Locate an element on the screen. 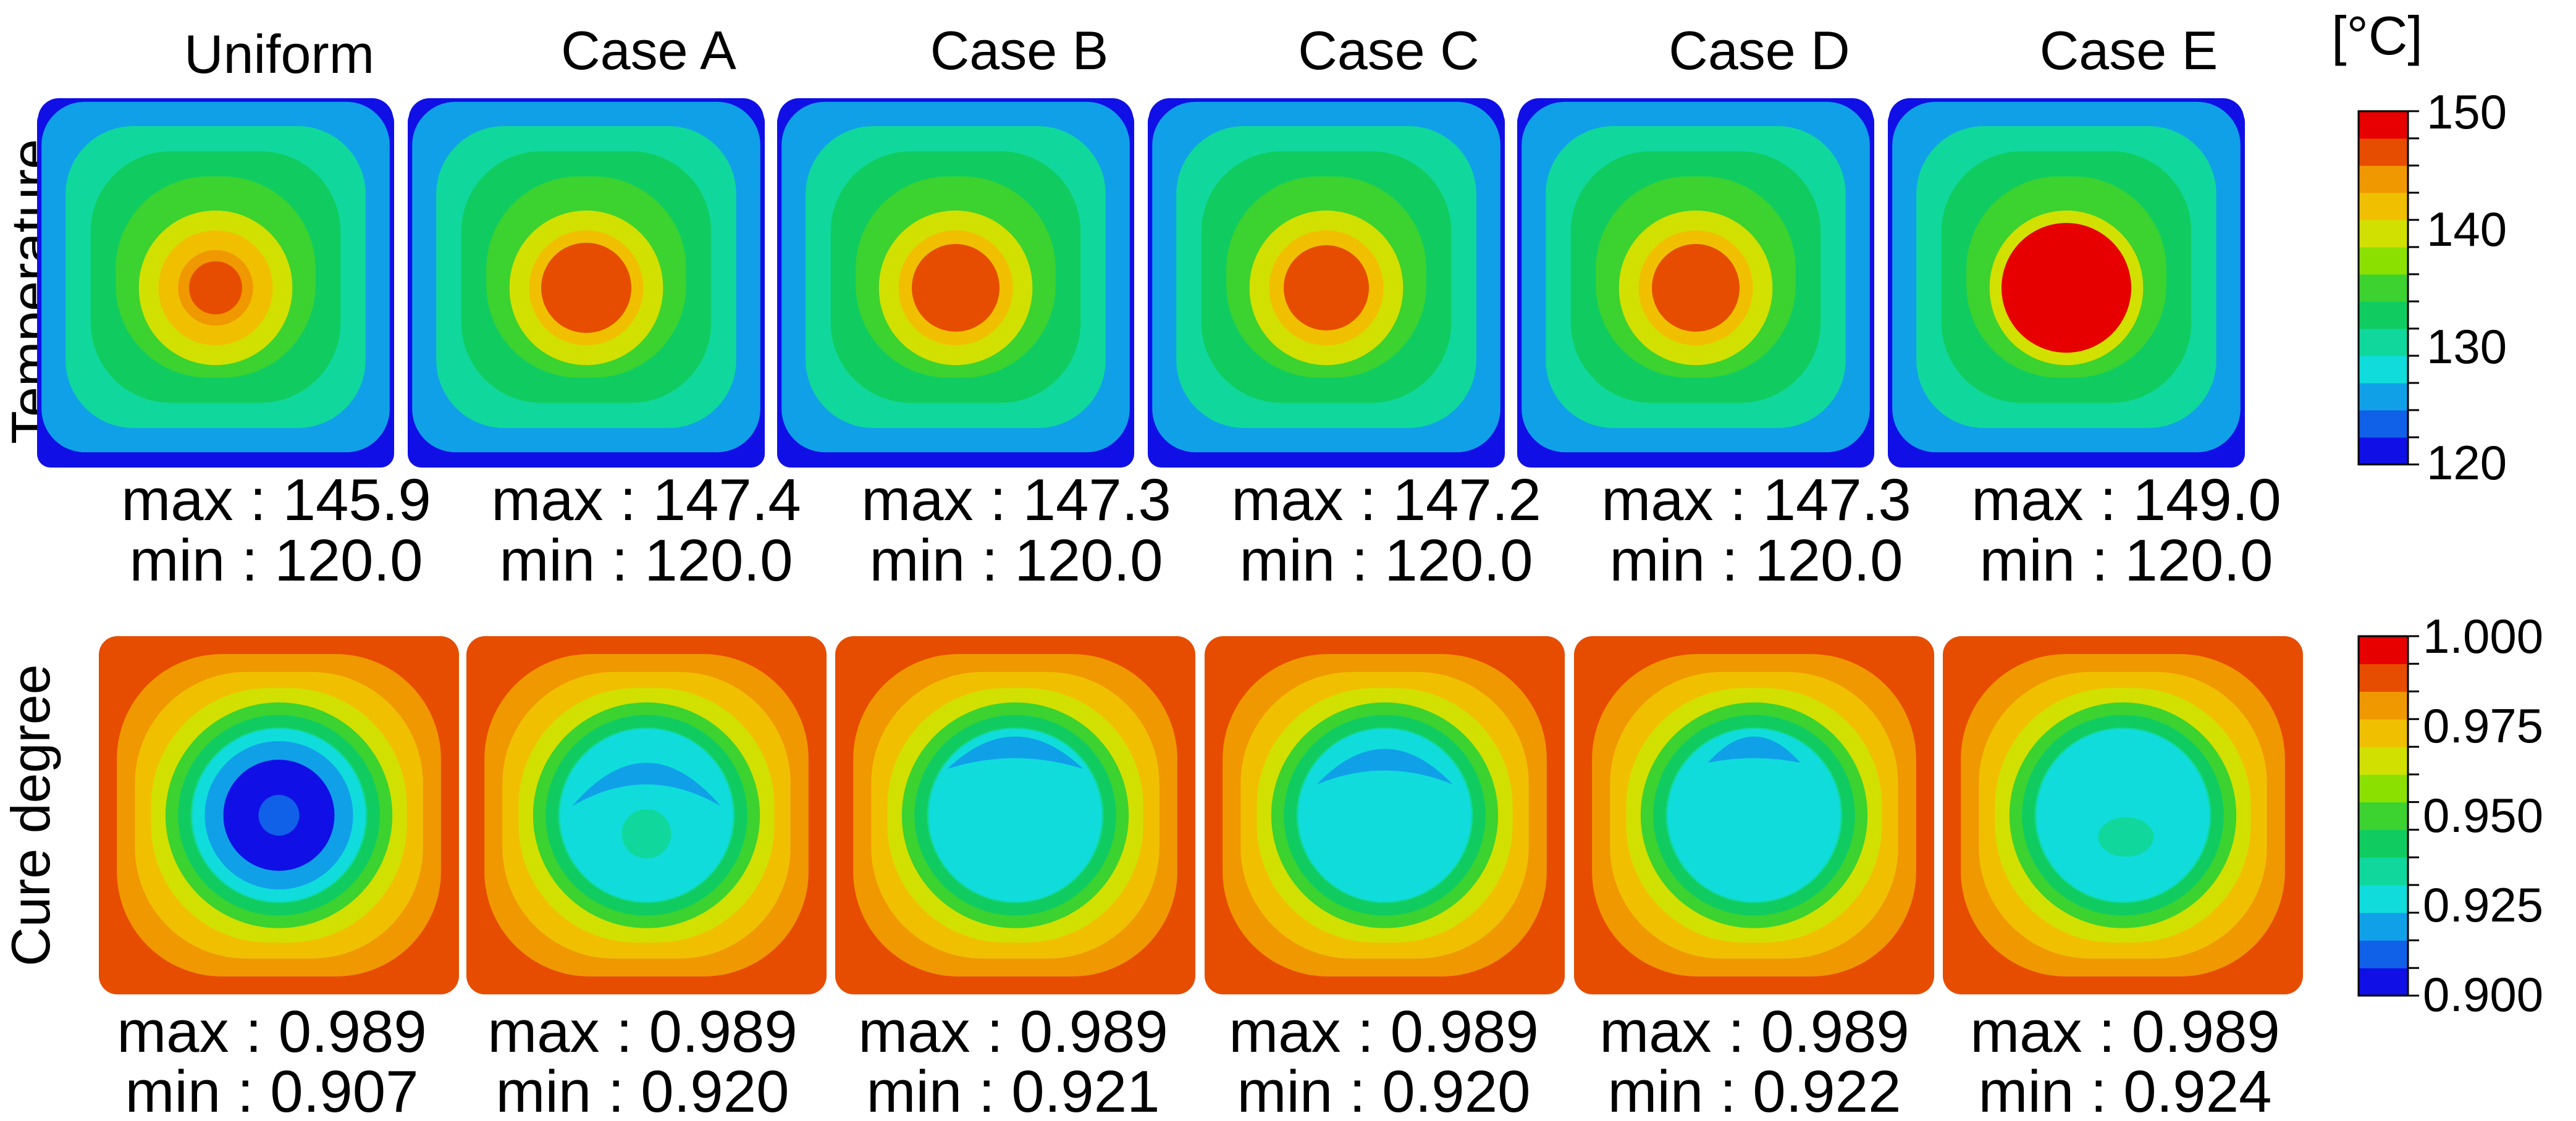 This screenshot has height=1121, width=2576. temp-max-b: max : 147.3 is located at coordinates (1016, 500).